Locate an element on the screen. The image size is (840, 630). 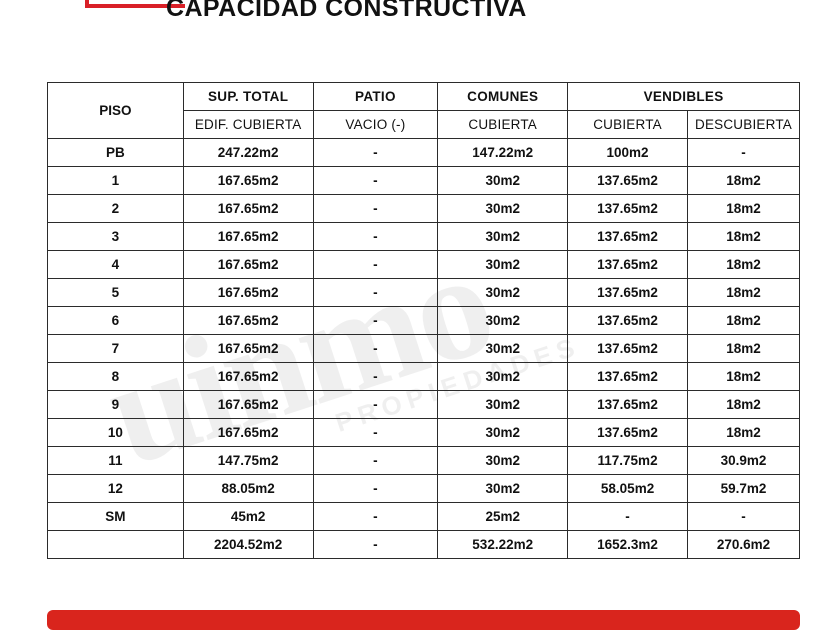
table-row: 2 167.65m2-30m2 137.65m2 18m2 is located at coordinates (424, 208).